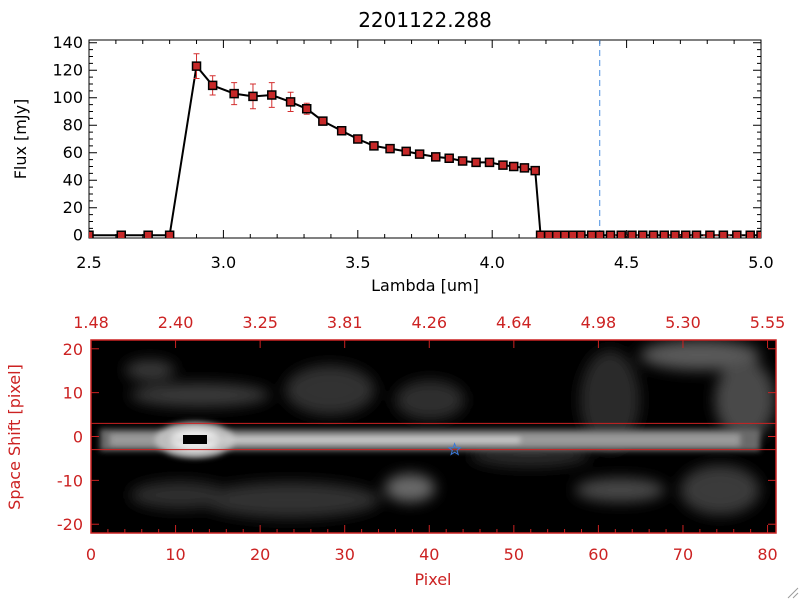 The width and height of the screenshot is (800, 600). What do you see at coordinates (432, 579) in the screenshot?
I see `image-x-axis-label: Pixel` at bounding box center [432, 579].